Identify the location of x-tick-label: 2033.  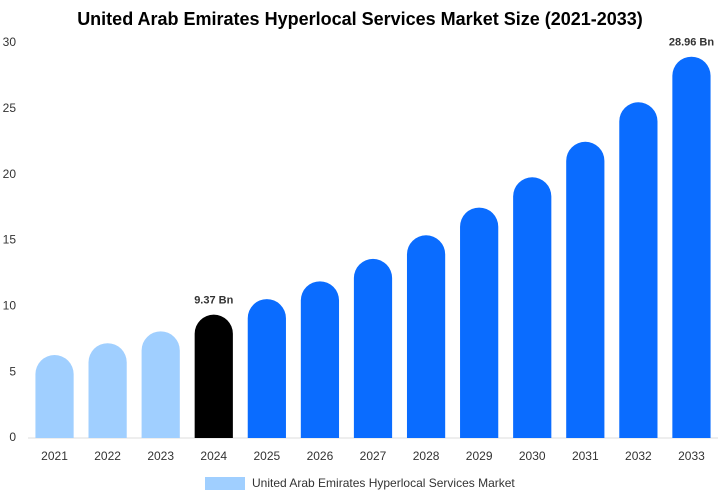
(691, 456).